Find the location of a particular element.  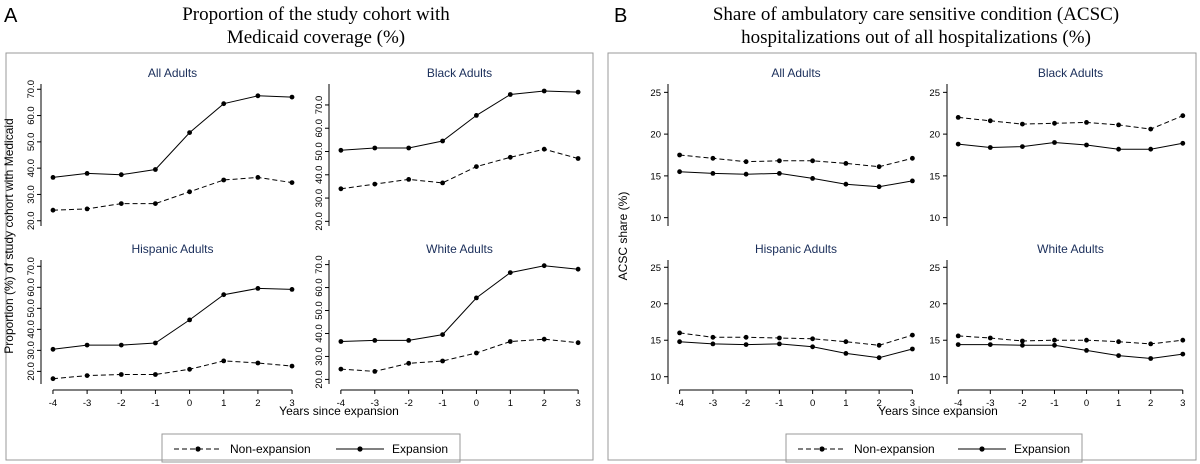

panel-b-legend-non-expansion-label: Non-expansion is located at coordinates (894, 449).